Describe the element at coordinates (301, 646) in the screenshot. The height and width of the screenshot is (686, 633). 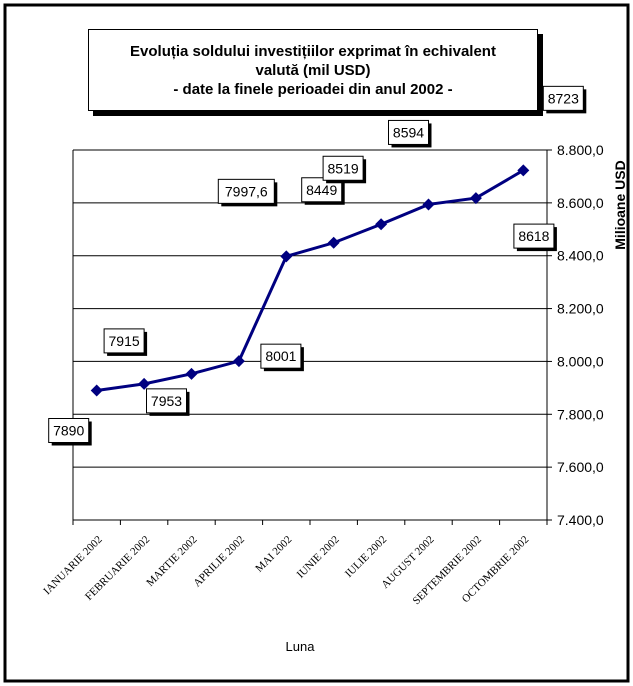
I see `x-axis-title: Luna` at that location.